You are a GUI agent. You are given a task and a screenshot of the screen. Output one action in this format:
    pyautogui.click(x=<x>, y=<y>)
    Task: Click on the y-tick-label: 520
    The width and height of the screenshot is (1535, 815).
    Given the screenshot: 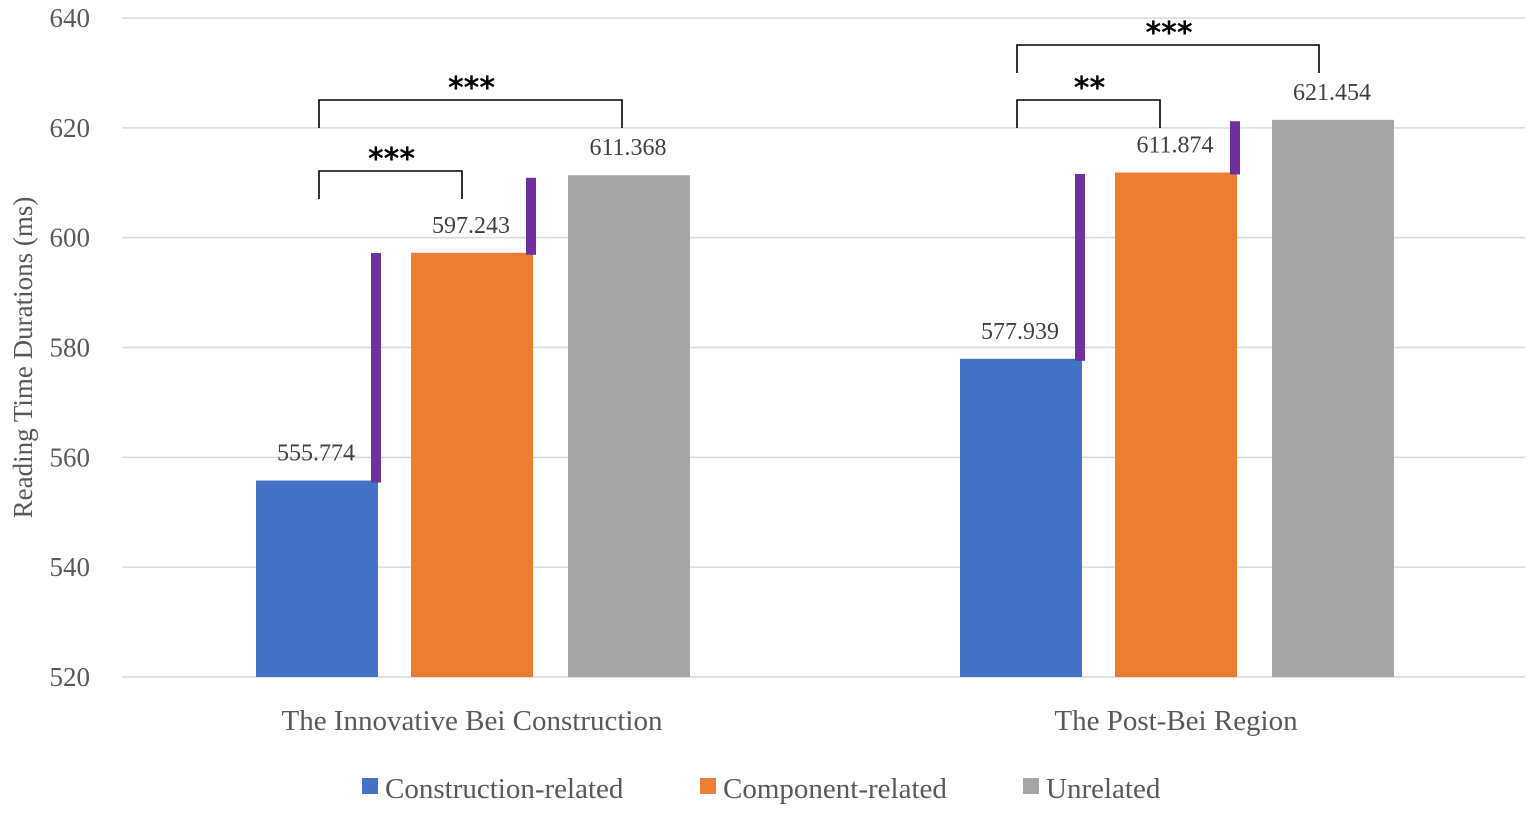 What is the action you would take?
    pyautogui.click(x=70, y=677)
    